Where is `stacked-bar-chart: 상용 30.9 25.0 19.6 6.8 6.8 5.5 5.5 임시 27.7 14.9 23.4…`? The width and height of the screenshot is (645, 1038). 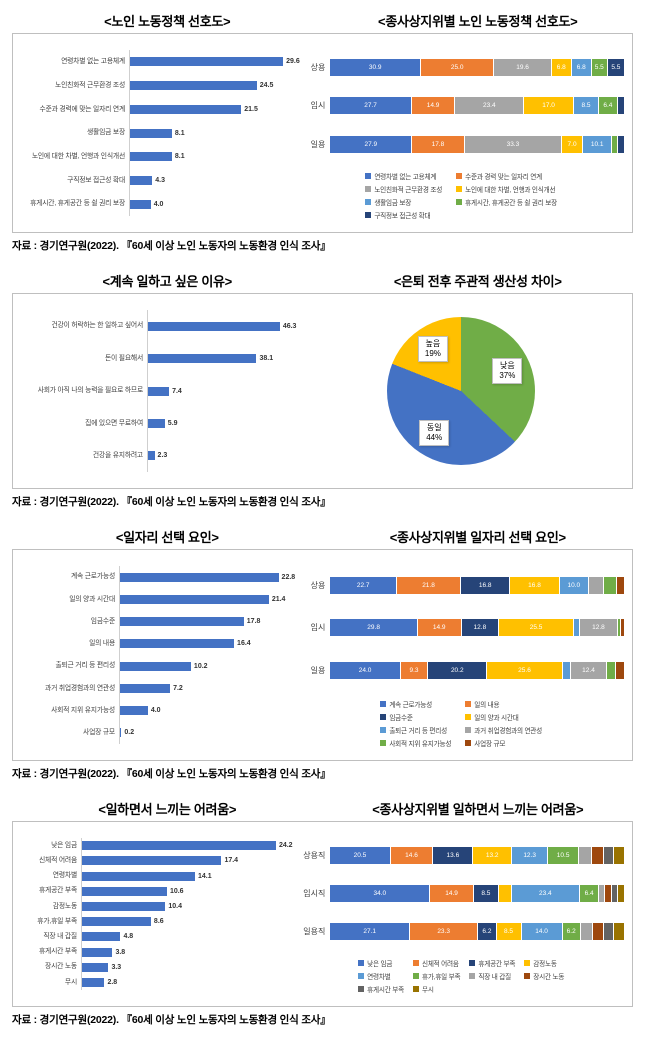
stacked-bar-chart: 상용 30.9 25.0 19.6 6.8 6.8 5.5 5.5 임시 27.7 14.9 23.4… is located at coordinates (461, 133).